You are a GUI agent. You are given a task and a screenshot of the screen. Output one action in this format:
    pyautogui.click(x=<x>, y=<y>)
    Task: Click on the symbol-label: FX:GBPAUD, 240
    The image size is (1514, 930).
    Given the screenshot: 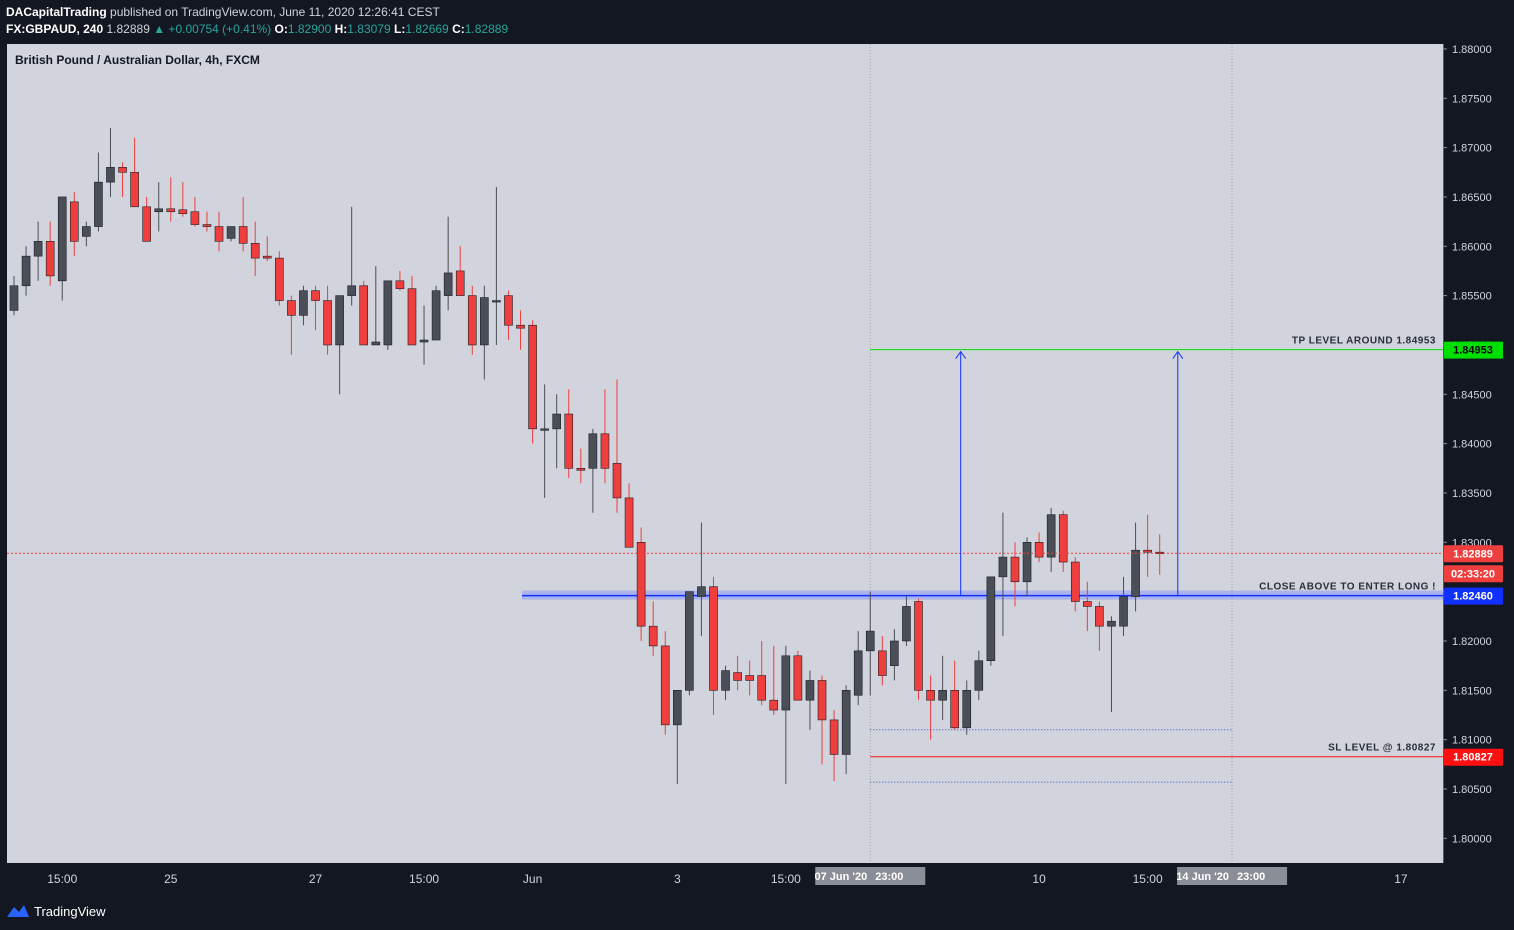 What is the action you would take?
    pyautogui.click(x=55, y=29)
    